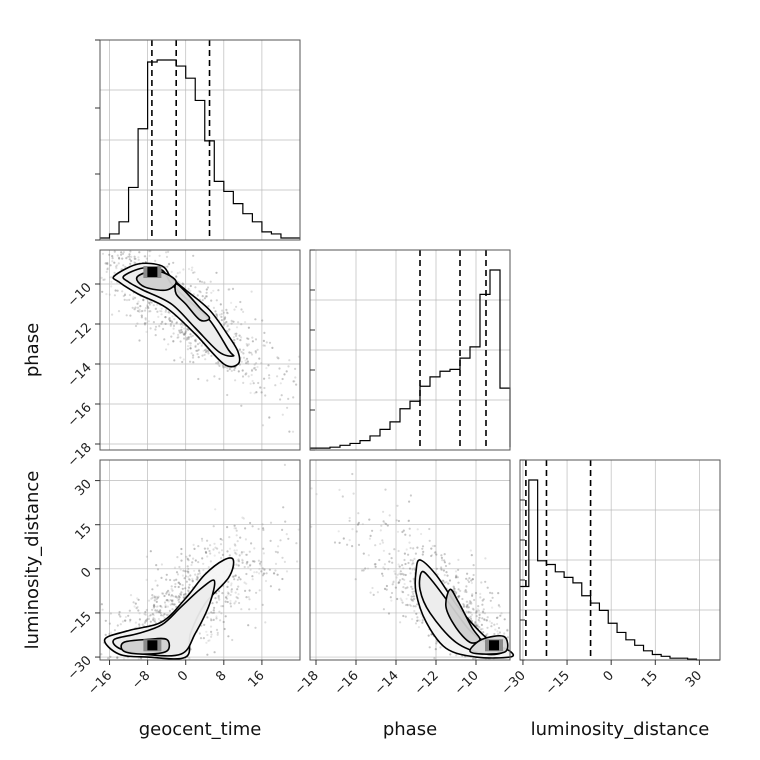 The width and height of the screenshot is (760, 760). What do you see at coordinates (200, 140) in the screenshot?
I see `histogram-frame-geocent_time` at bounding box center [200, 140].